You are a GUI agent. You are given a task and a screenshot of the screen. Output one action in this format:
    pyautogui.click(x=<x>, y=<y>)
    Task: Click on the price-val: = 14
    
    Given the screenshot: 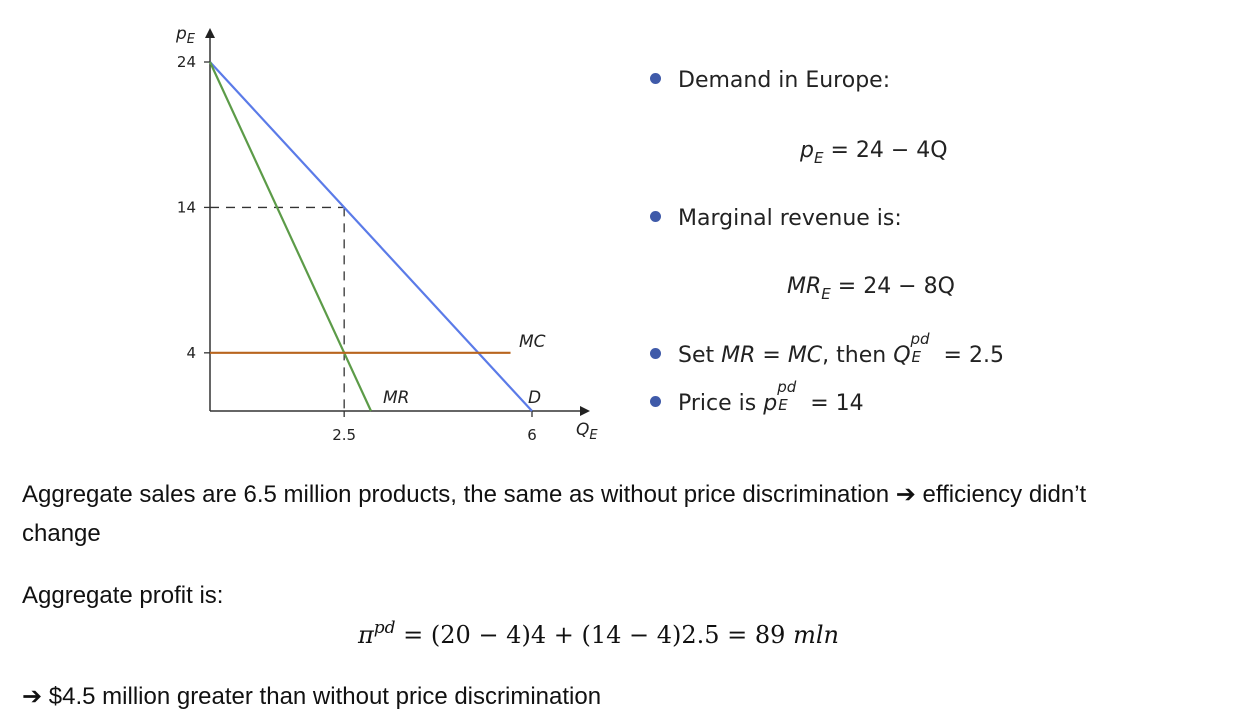 What is the action you would take?
    pyautogui.click(x=833, y=403)
    